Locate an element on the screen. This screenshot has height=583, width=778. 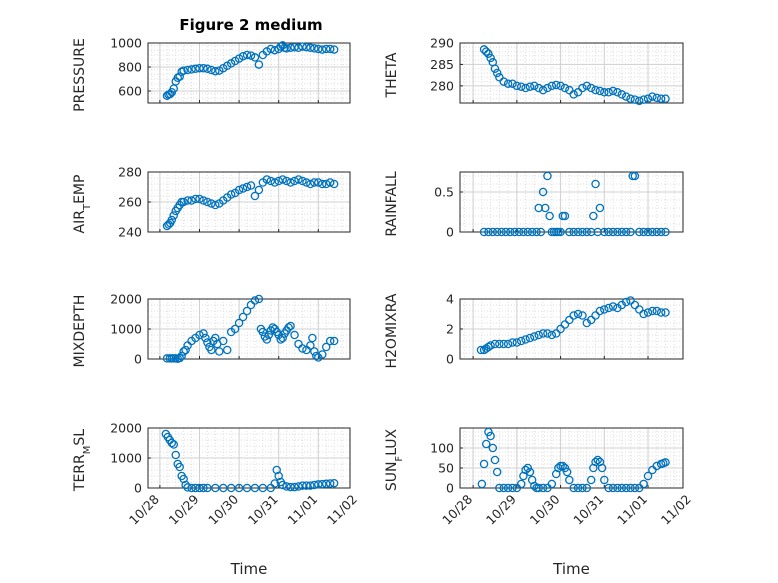
x-tick-label: 11/02 is located at coordinates (342, 510).